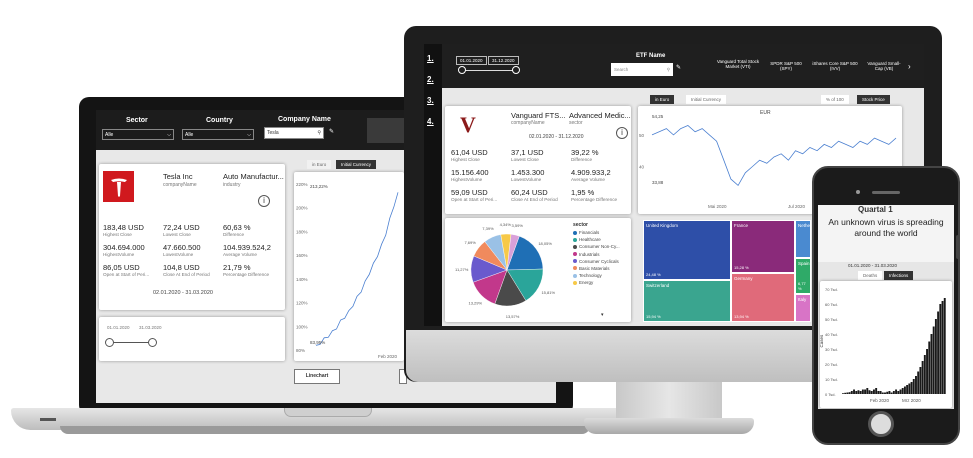 This screenshot has width=973, height=458. What do you see at coordinates (534, 199) in the screenshot?
I see `kpi-label: Close At End of Period` at bounding box center [534, 199].